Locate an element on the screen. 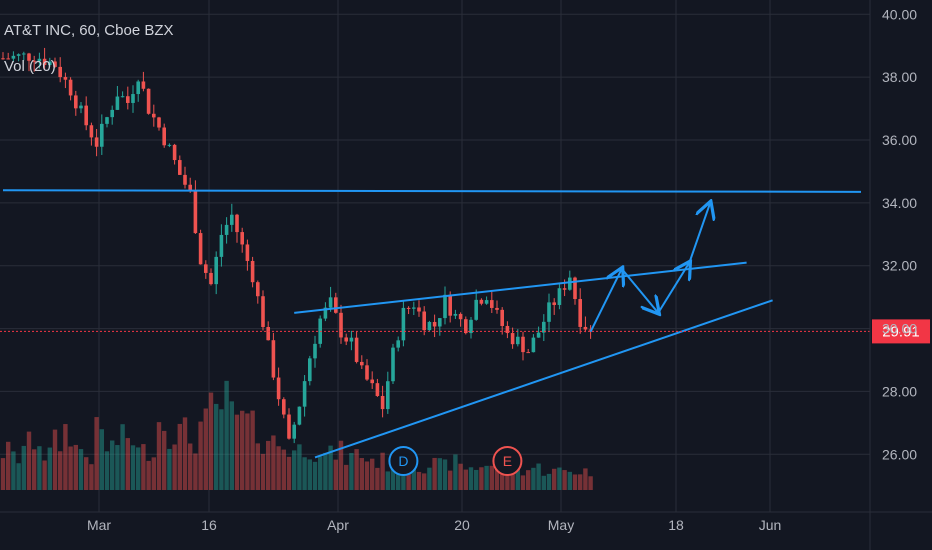 This screenshot has height=550, width=932. symbol-legend: AT&T INC, 60, Cboe BZX is located at coordinates (89, 30).